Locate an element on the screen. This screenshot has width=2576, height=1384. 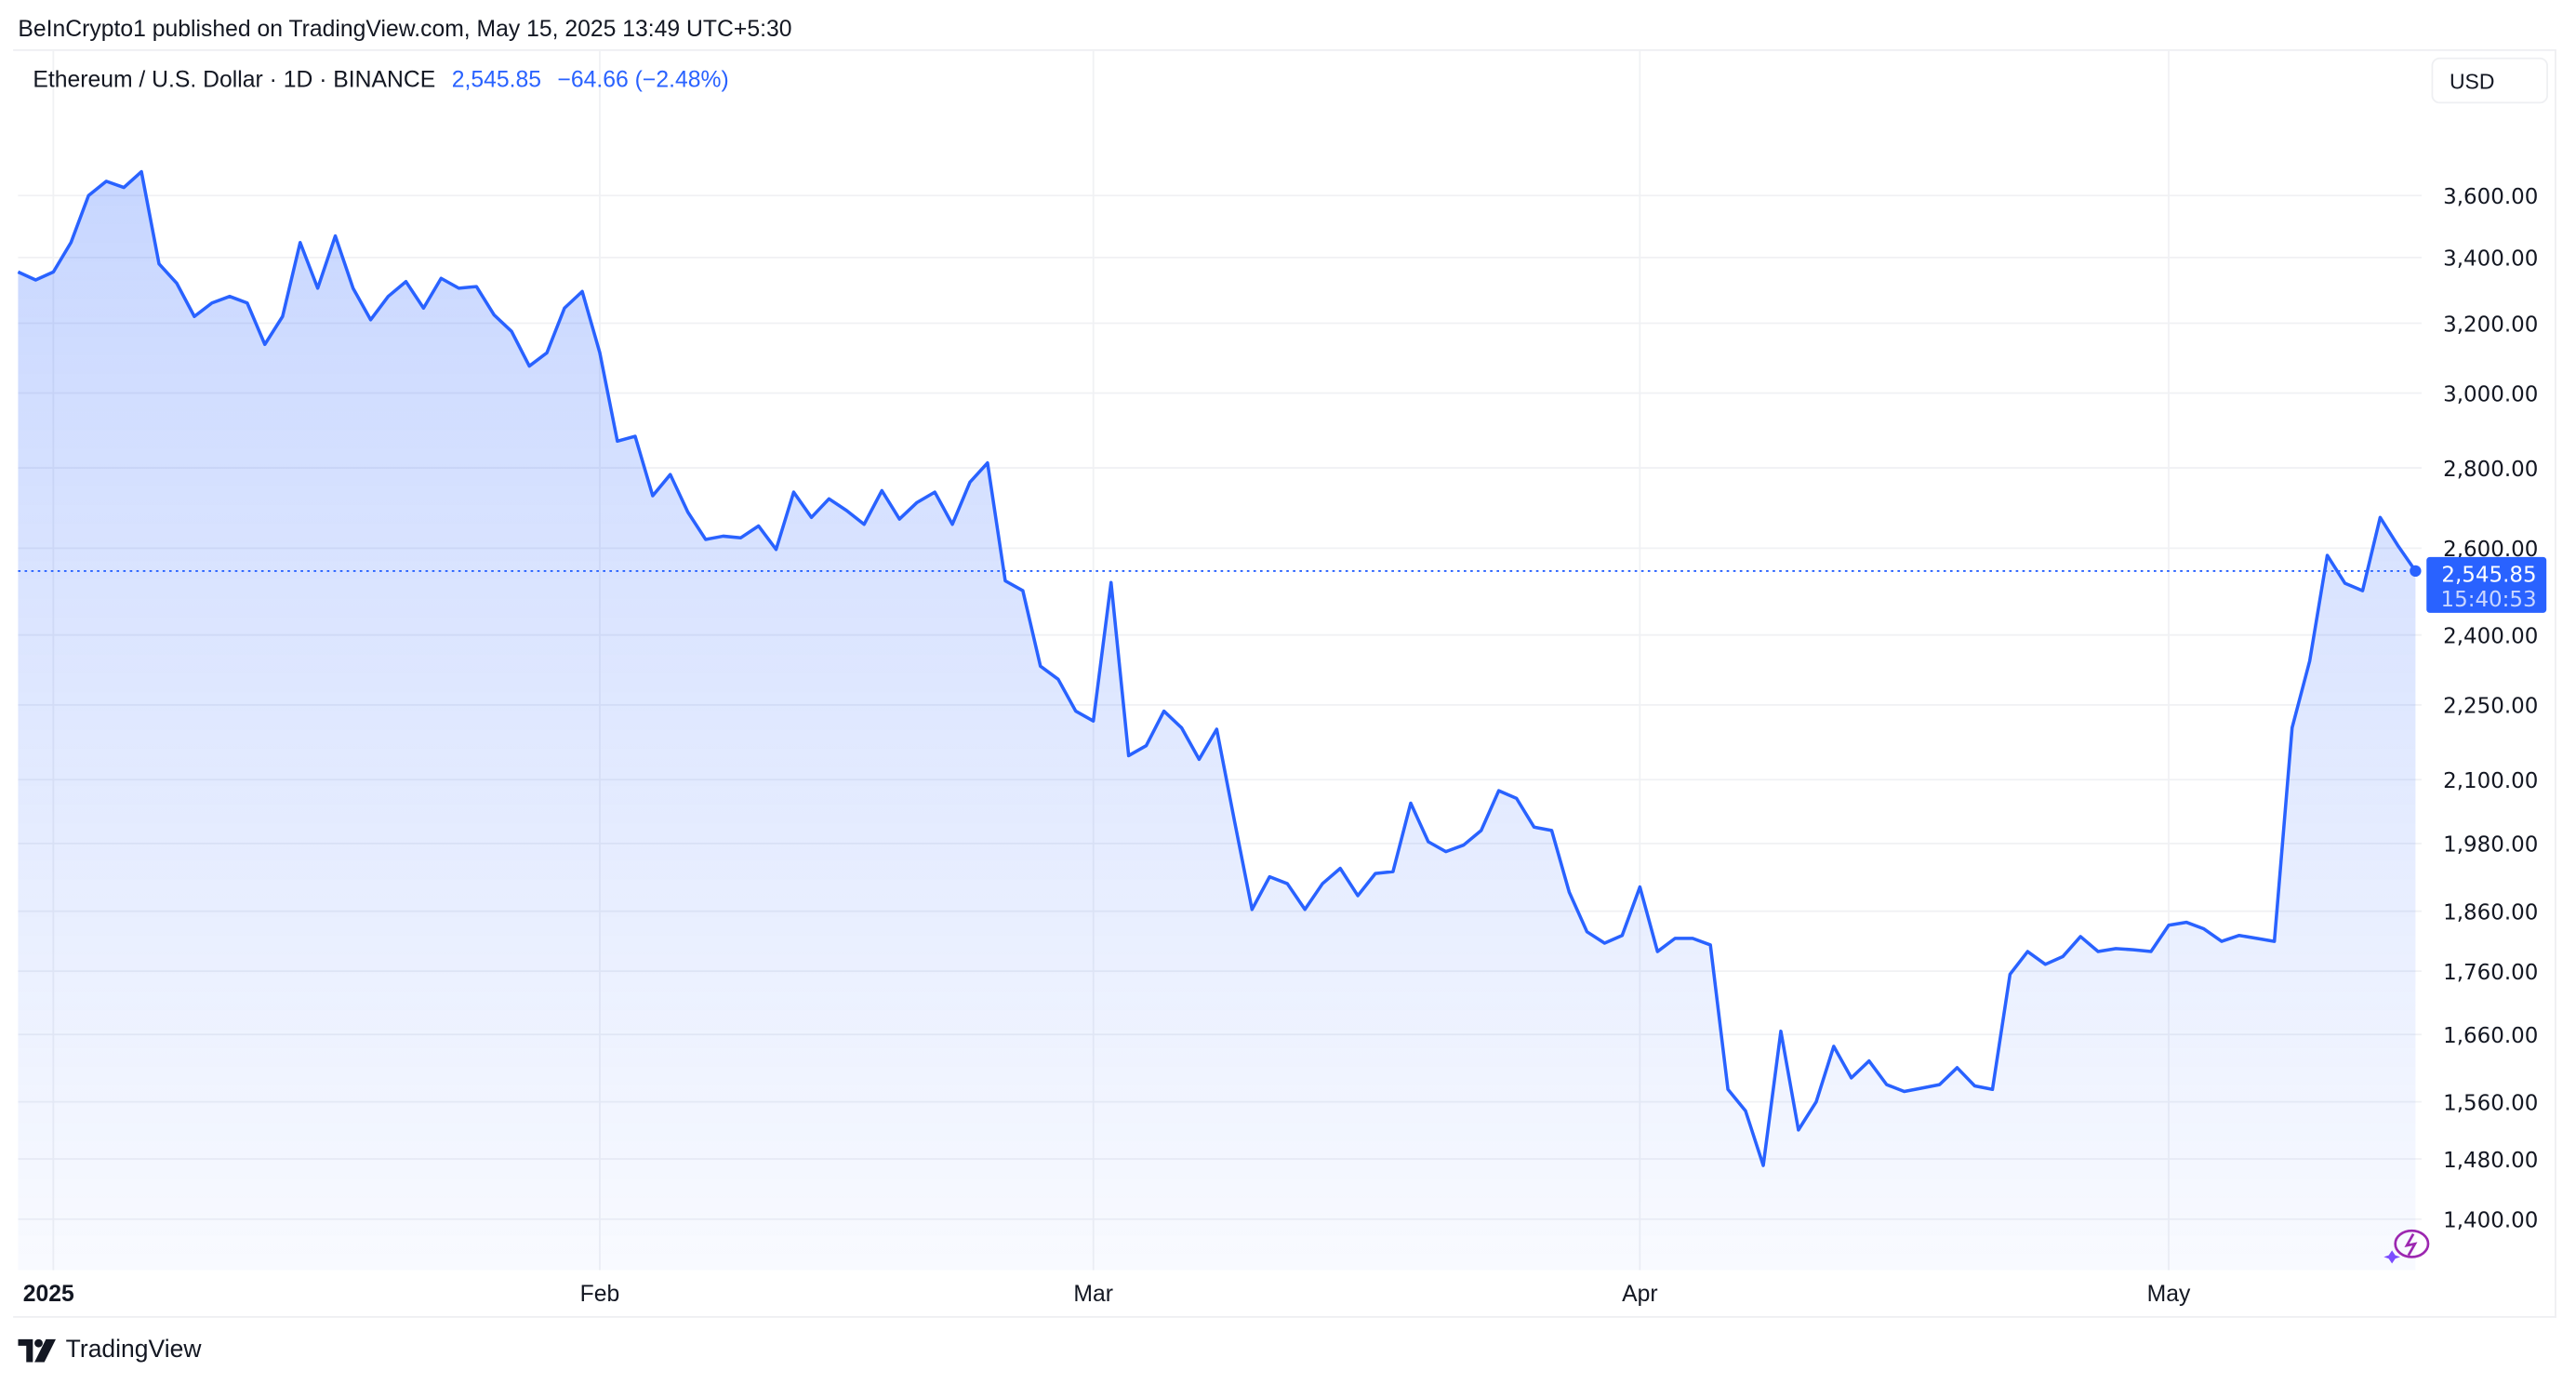
last-price: 2,545.85 is located at coordinates (496, 78).